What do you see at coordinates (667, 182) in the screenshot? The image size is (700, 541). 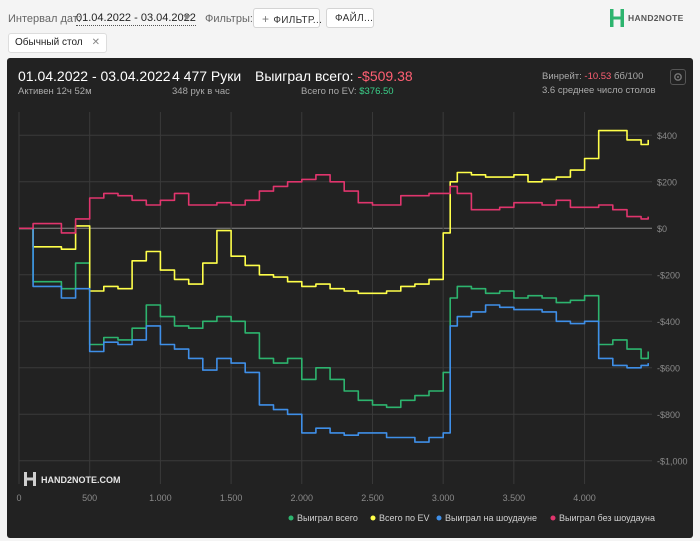 I see `y-tick-label: $200` at bounding box center [667, 182].